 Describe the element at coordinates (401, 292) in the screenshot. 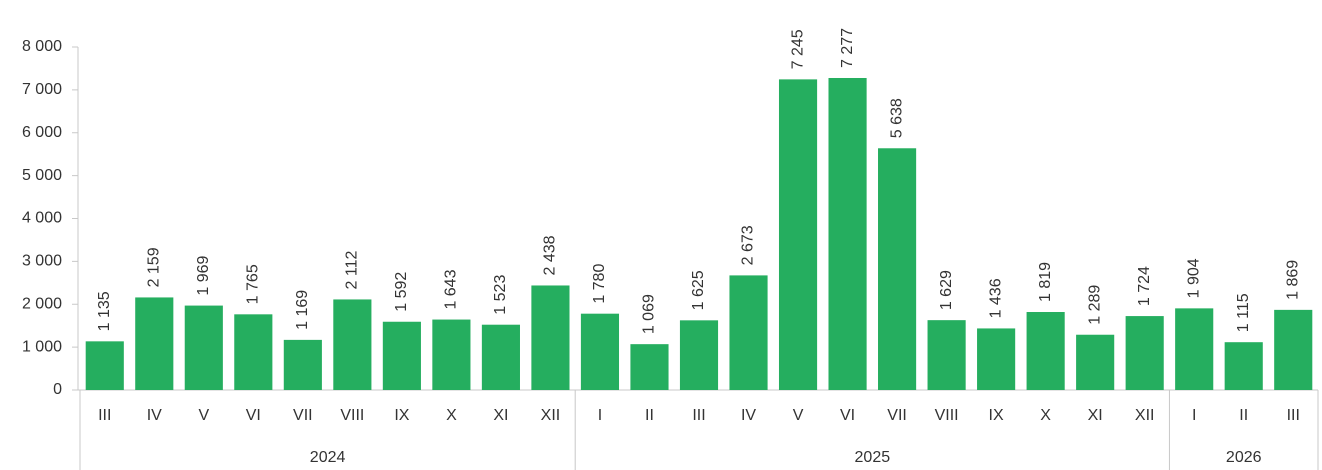

I see `value-label: 1 592` at that location.